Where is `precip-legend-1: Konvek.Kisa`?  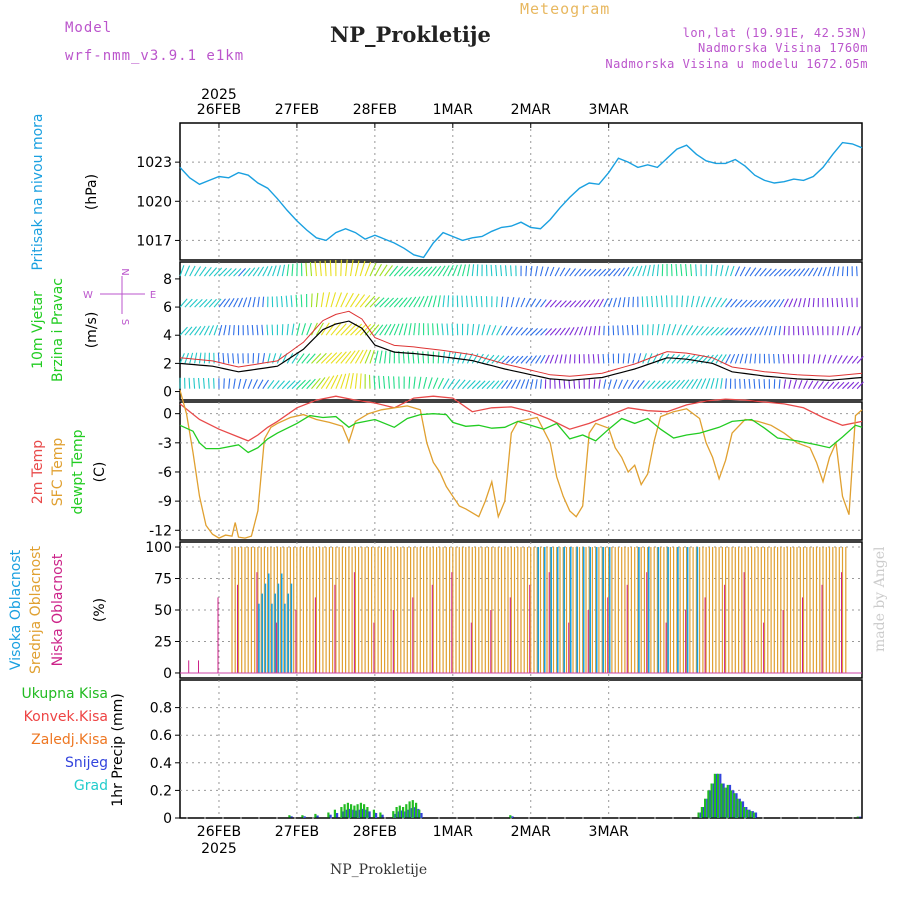 precip-legend-1: Konvek.Kisa is located at coordinates (66, 717).